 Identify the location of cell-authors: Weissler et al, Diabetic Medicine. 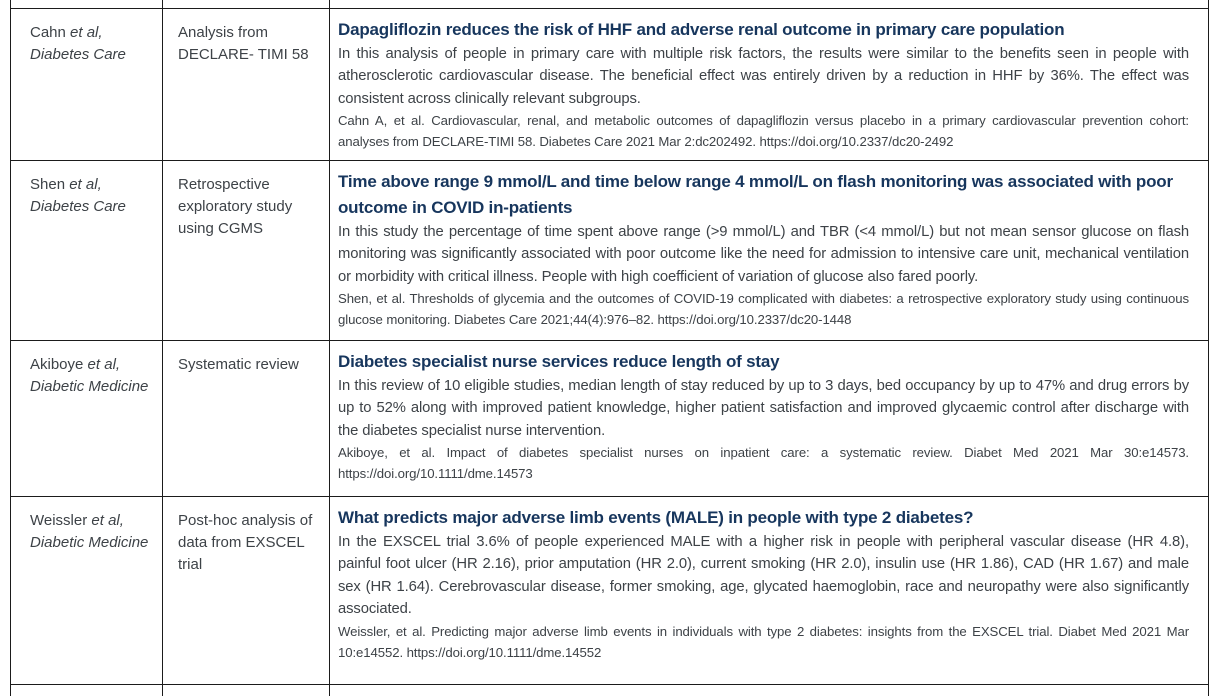
(87, 590).